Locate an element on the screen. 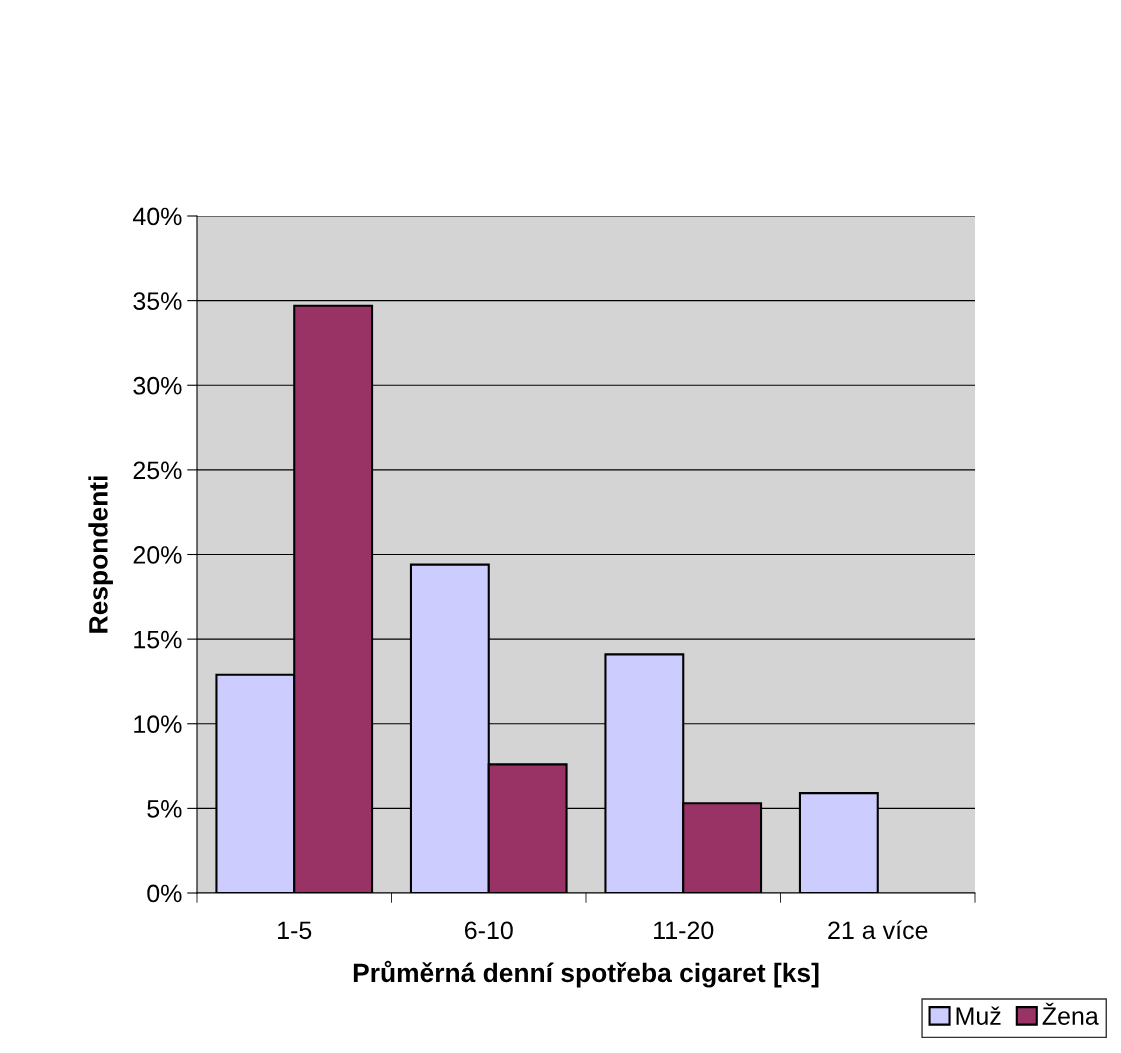 This screenshot has width=1121, height=1053. x-tick-label: 21 a více is located at coordinates (878, 930).